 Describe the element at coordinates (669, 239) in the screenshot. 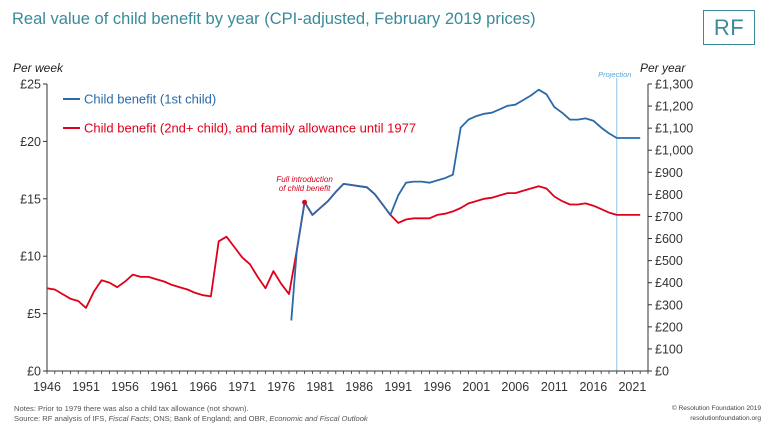

I see `y-right-tick-label: £600` at that location.